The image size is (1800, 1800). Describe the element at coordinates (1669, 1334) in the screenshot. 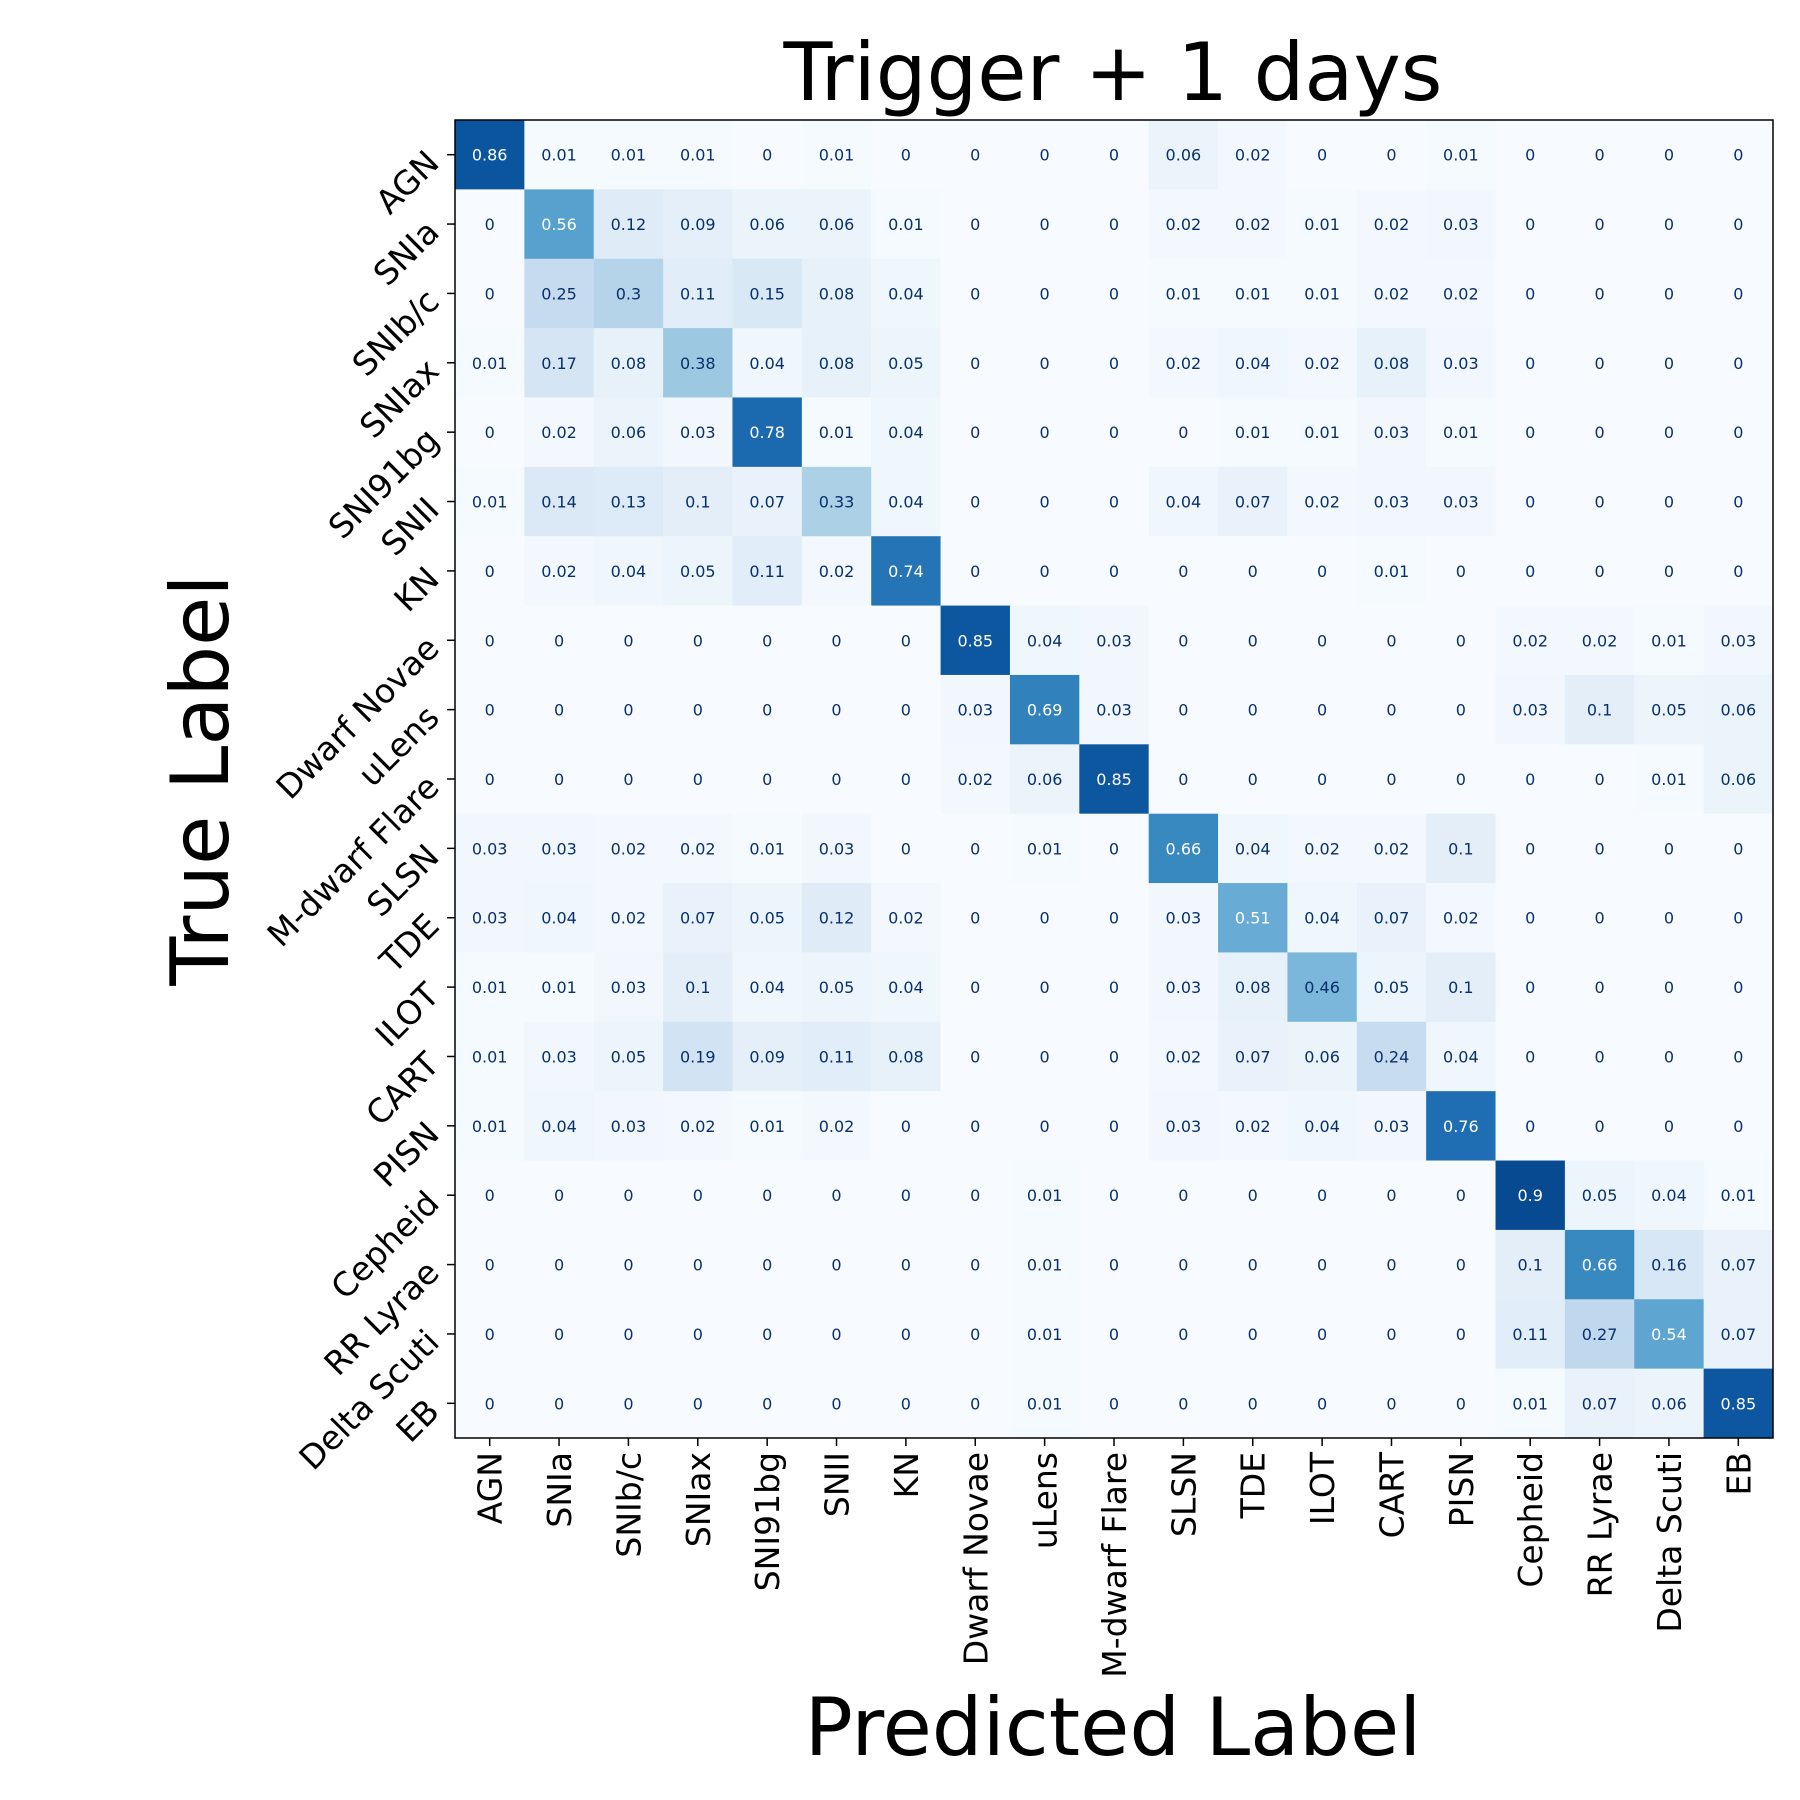

I see `cell-value-label: 0.54` at that location.